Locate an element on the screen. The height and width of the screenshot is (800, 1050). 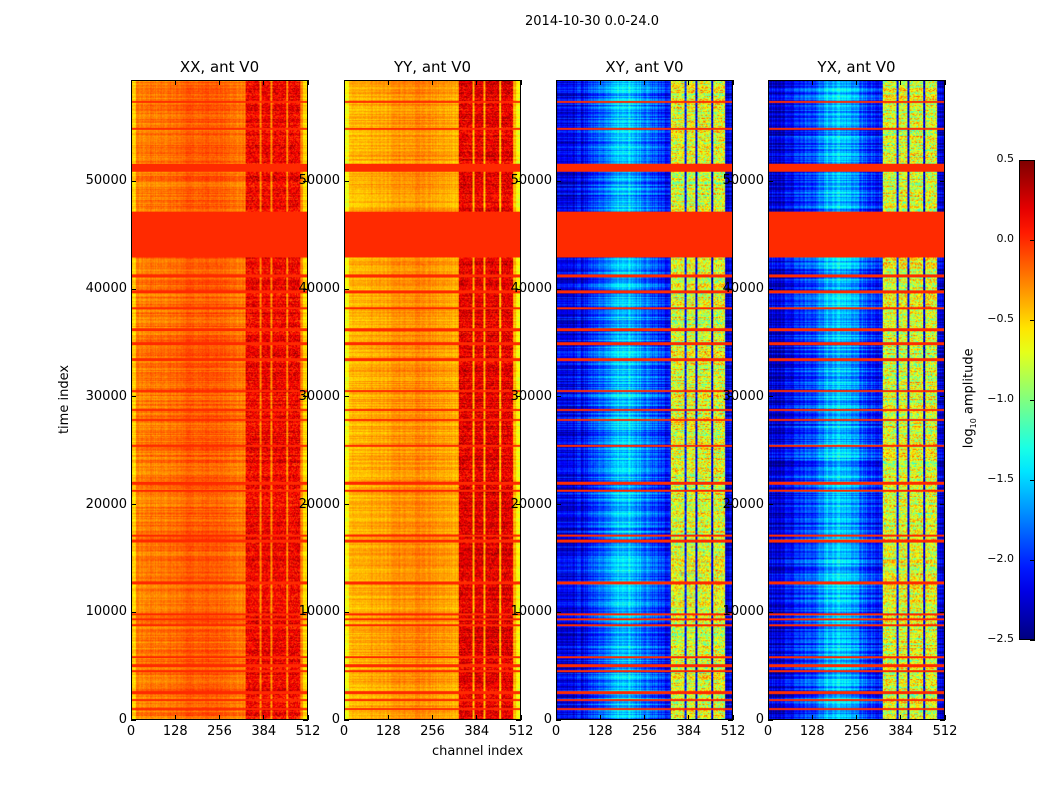
suptitle: 2014-10-30 0.0-24.0 is located at coordinates (592, 21).